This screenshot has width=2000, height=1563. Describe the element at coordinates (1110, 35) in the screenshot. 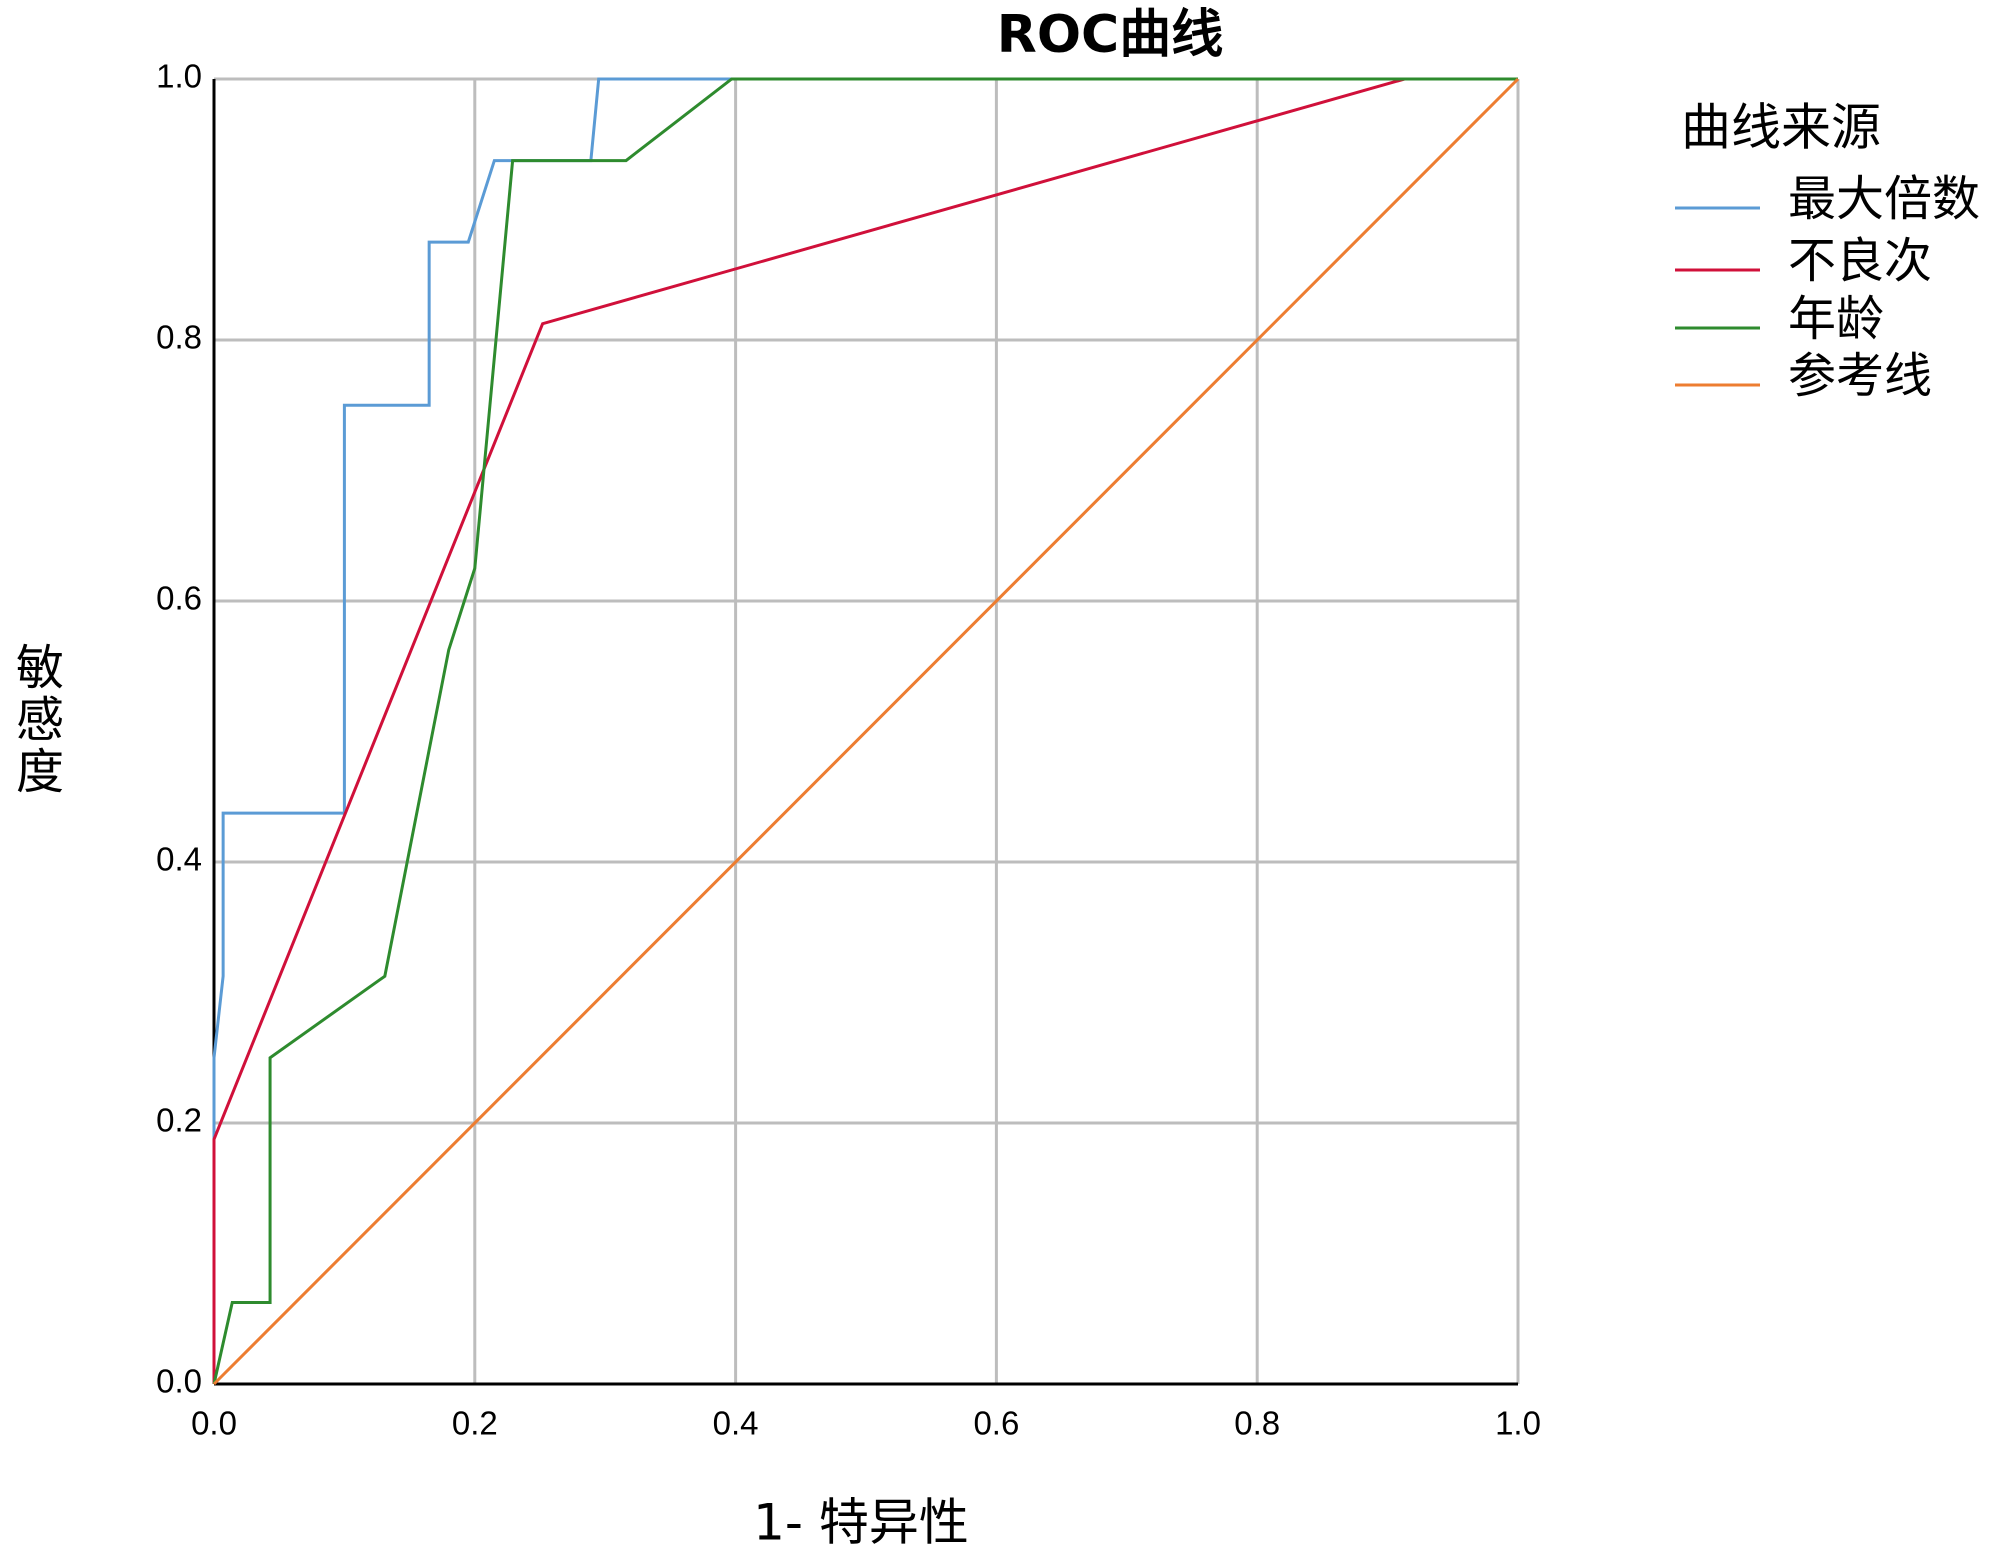

I see `chart-title: ROC曲线` at that location.